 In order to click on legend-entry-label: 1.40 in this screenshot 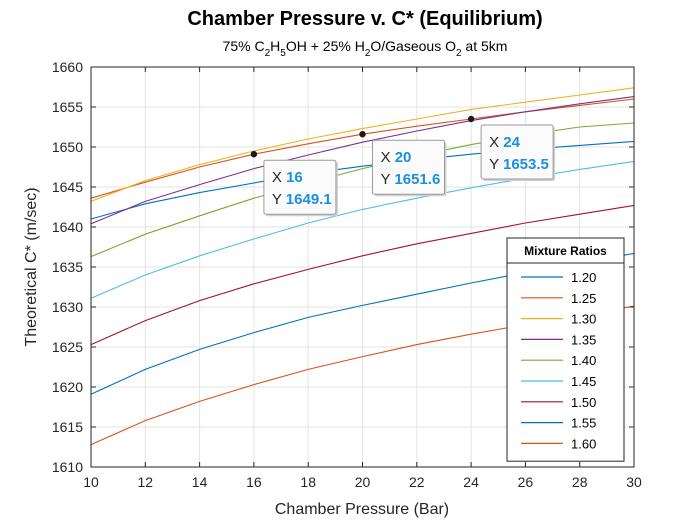, I will do `click(583, 360)`.